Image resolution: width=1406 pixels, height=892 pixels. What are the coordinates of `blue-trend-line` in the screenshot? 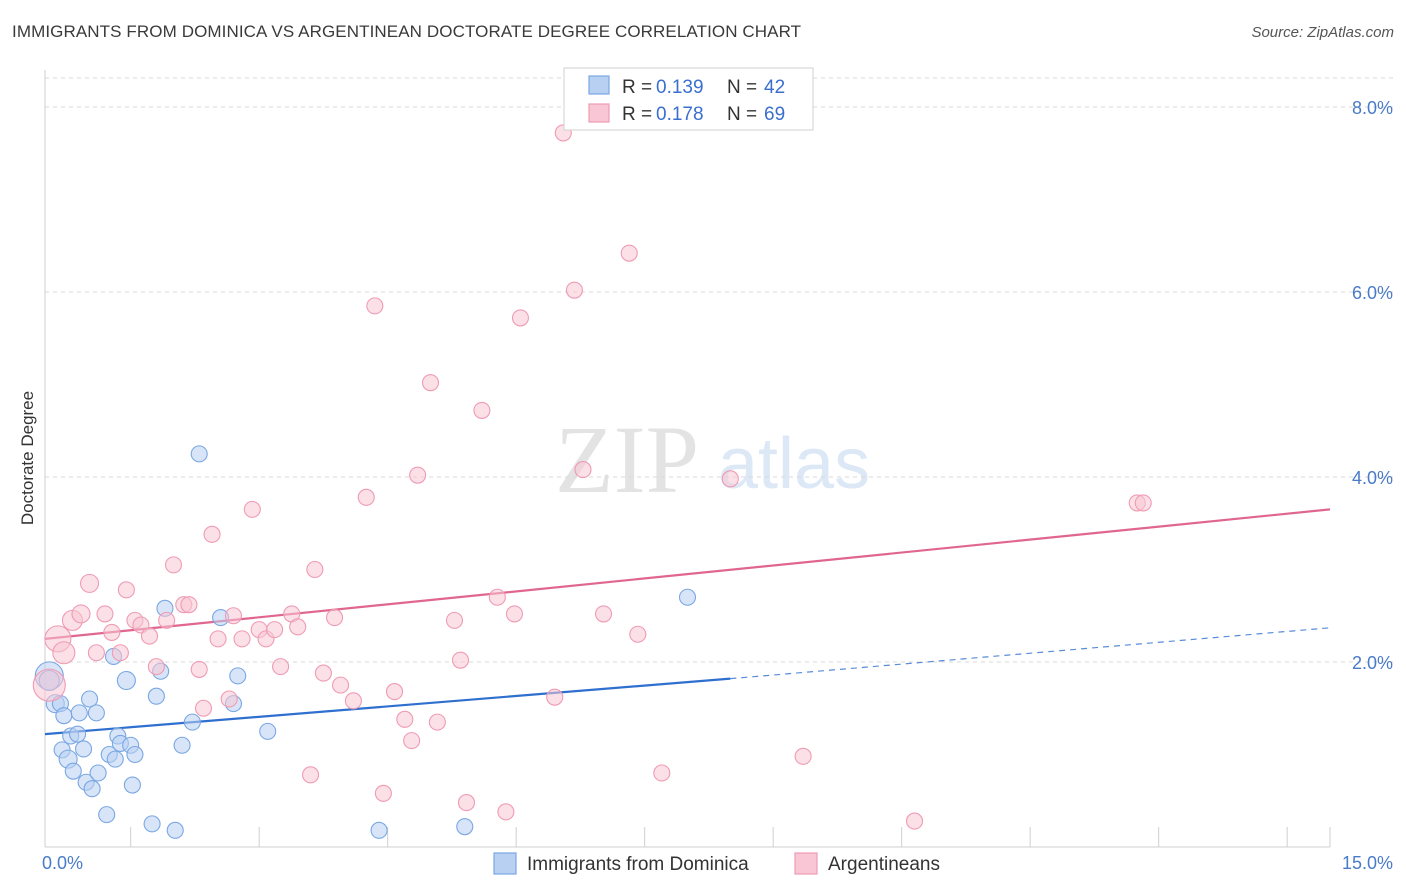 It's located at (387, 706).